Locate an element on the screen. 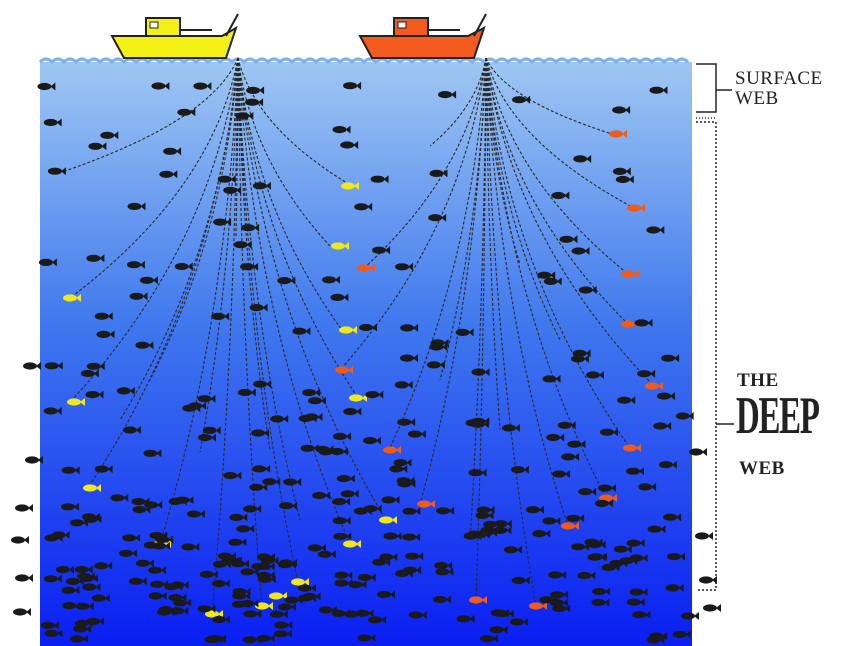 This screenshot has height=646, width=841. surface-web-label-line2: WEB is located at coordinates (757, 98).